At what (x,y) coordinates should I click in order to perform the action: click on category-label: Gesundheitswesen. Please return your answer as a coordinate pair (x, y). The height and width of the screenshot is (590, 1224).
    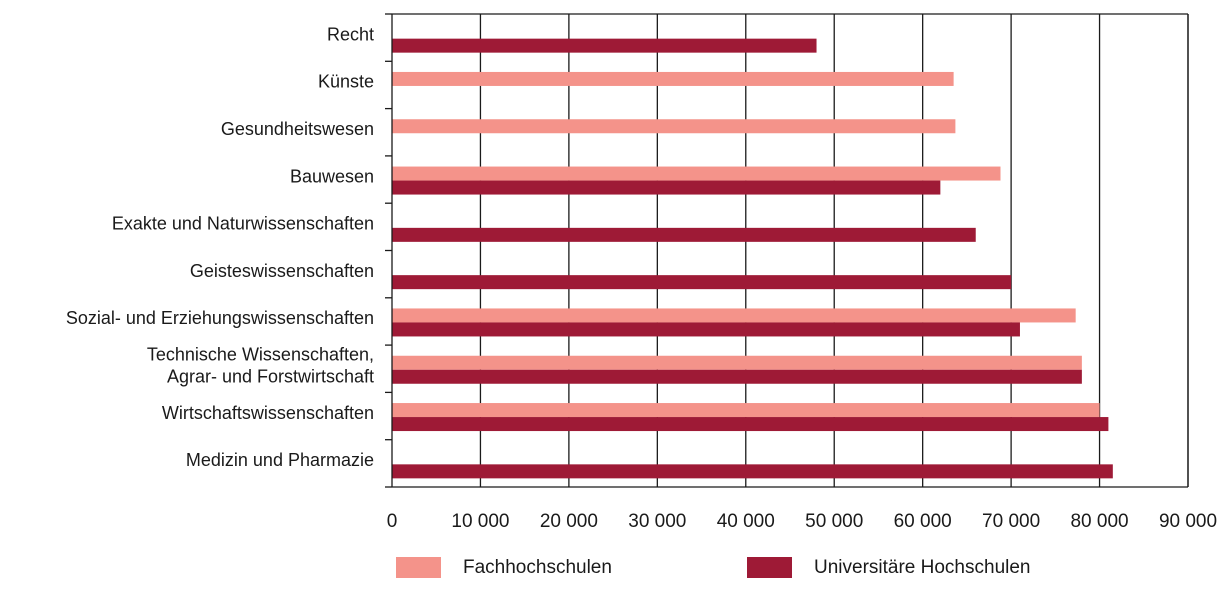
    Looking at the image, I should click on (297, 129).